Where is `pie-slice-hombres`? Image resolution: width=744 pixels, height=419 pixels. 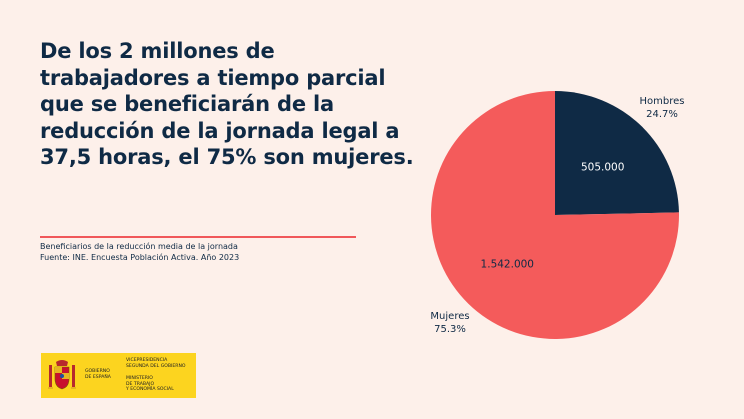
pie-slice-hombres is located at coordinates (617, 153).